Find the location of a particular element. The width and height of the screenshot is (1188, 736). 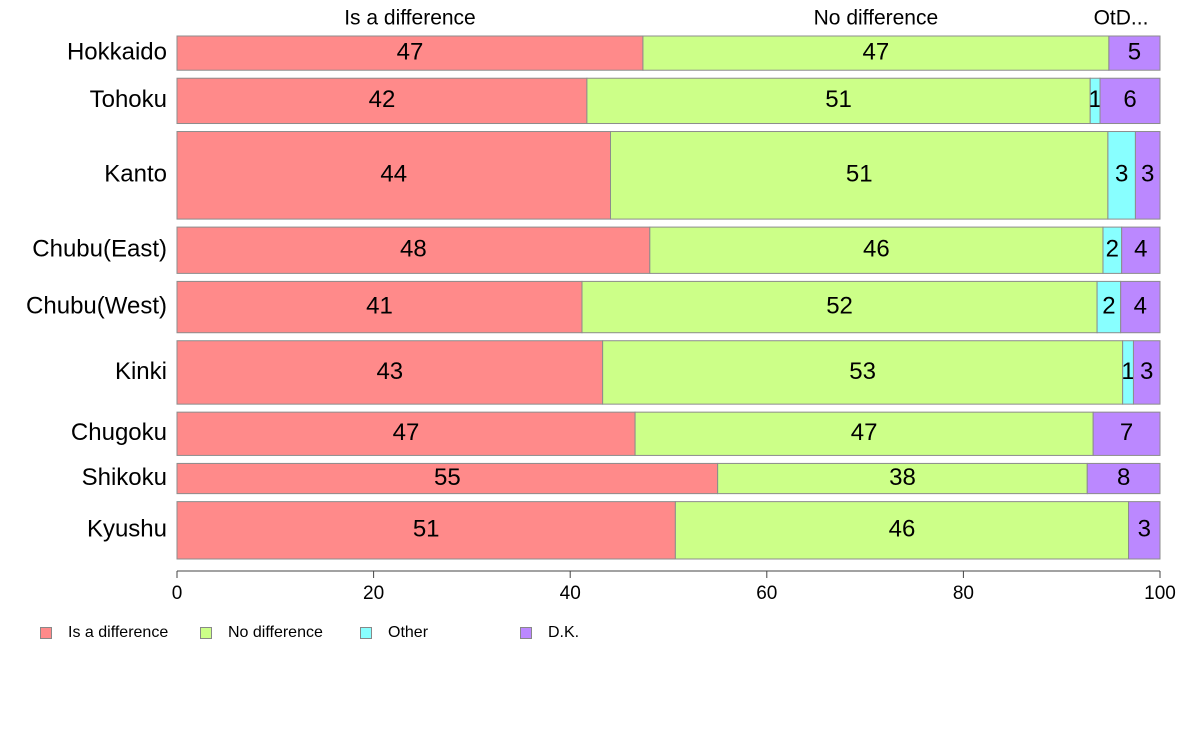

legend-item-is-a-difference: Is a difference is located at coordinates (104, 633).